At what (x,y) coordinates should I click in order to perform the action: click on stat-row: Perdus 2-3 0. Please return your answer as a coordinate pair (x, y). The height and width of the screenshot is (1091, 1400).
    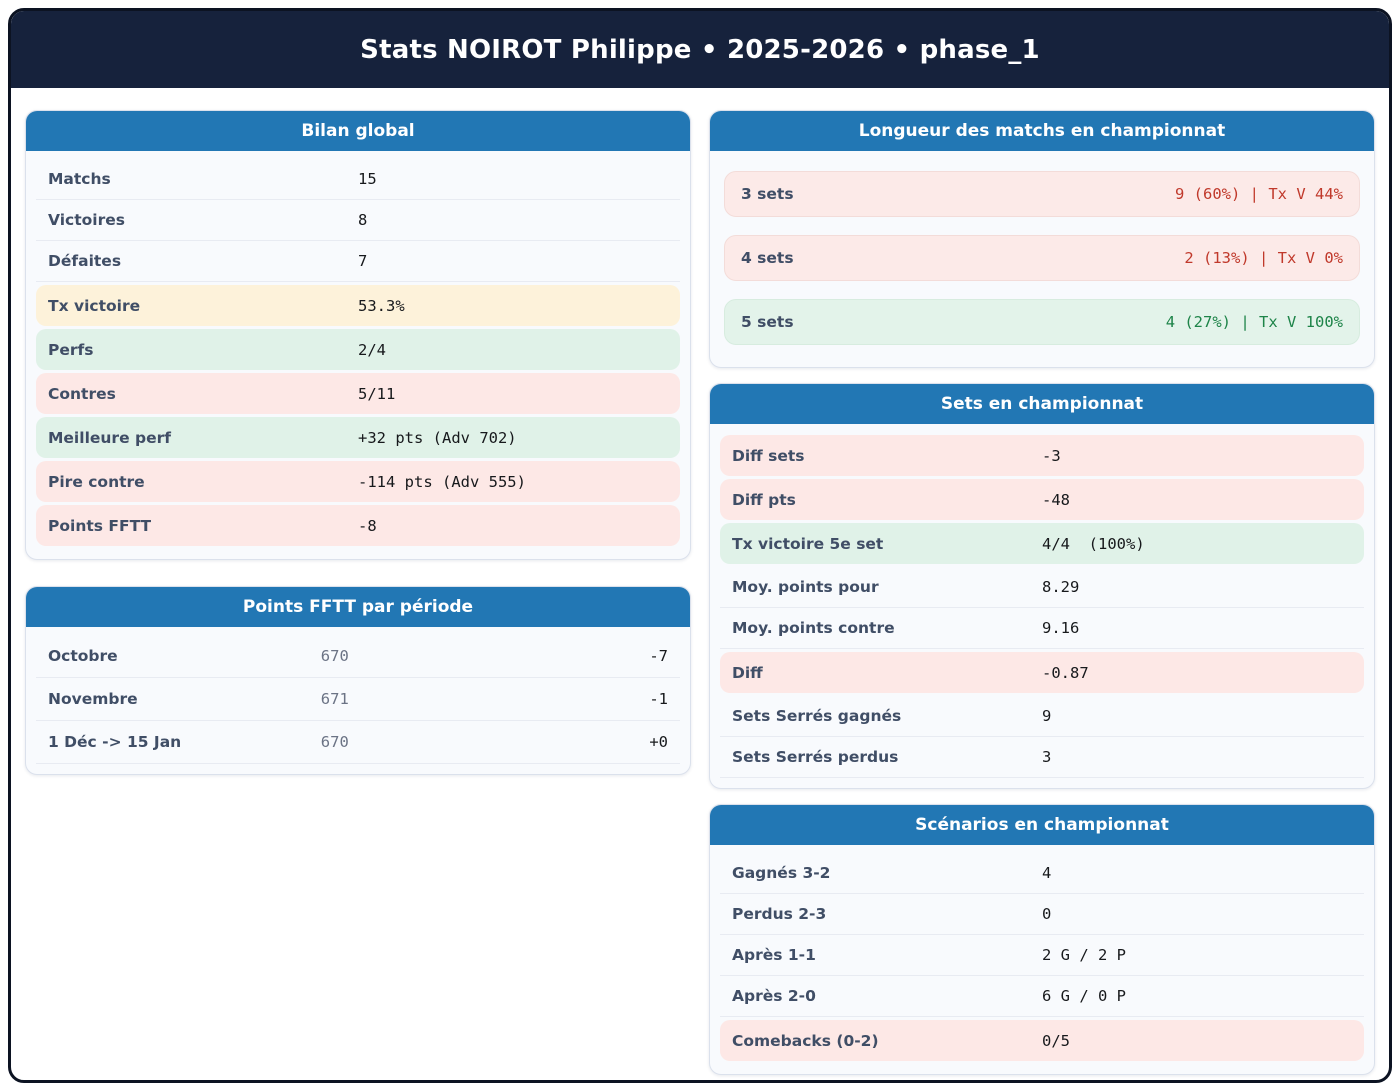
    Looking at the image, I should click on (1042, 914).